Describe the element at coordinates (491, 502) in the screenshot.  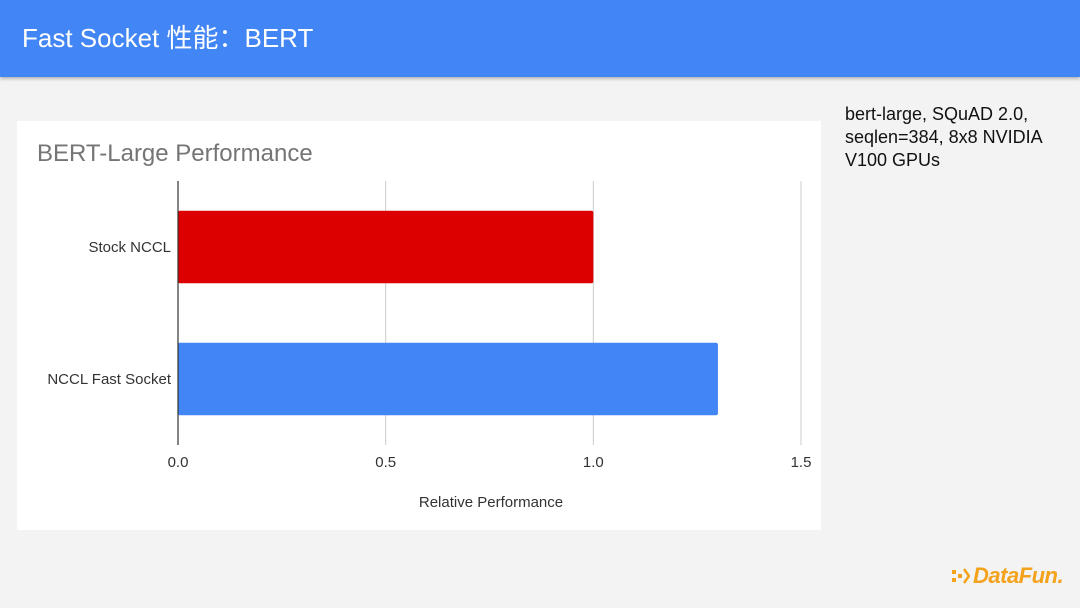
I see `x-axis-title: Relative Performance` at that location.